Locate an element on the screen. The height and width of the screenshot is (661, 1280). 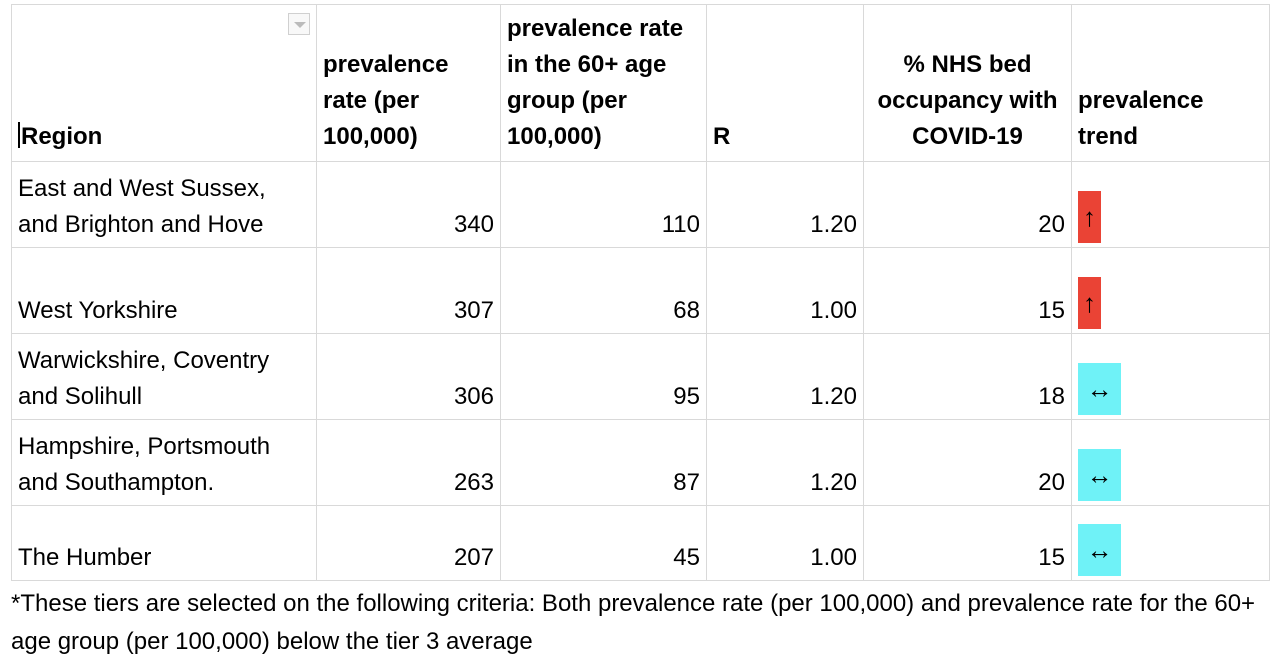
cell-region: Hampshire, Portsmouth and Southampton. is located at coordinates (164, 462).